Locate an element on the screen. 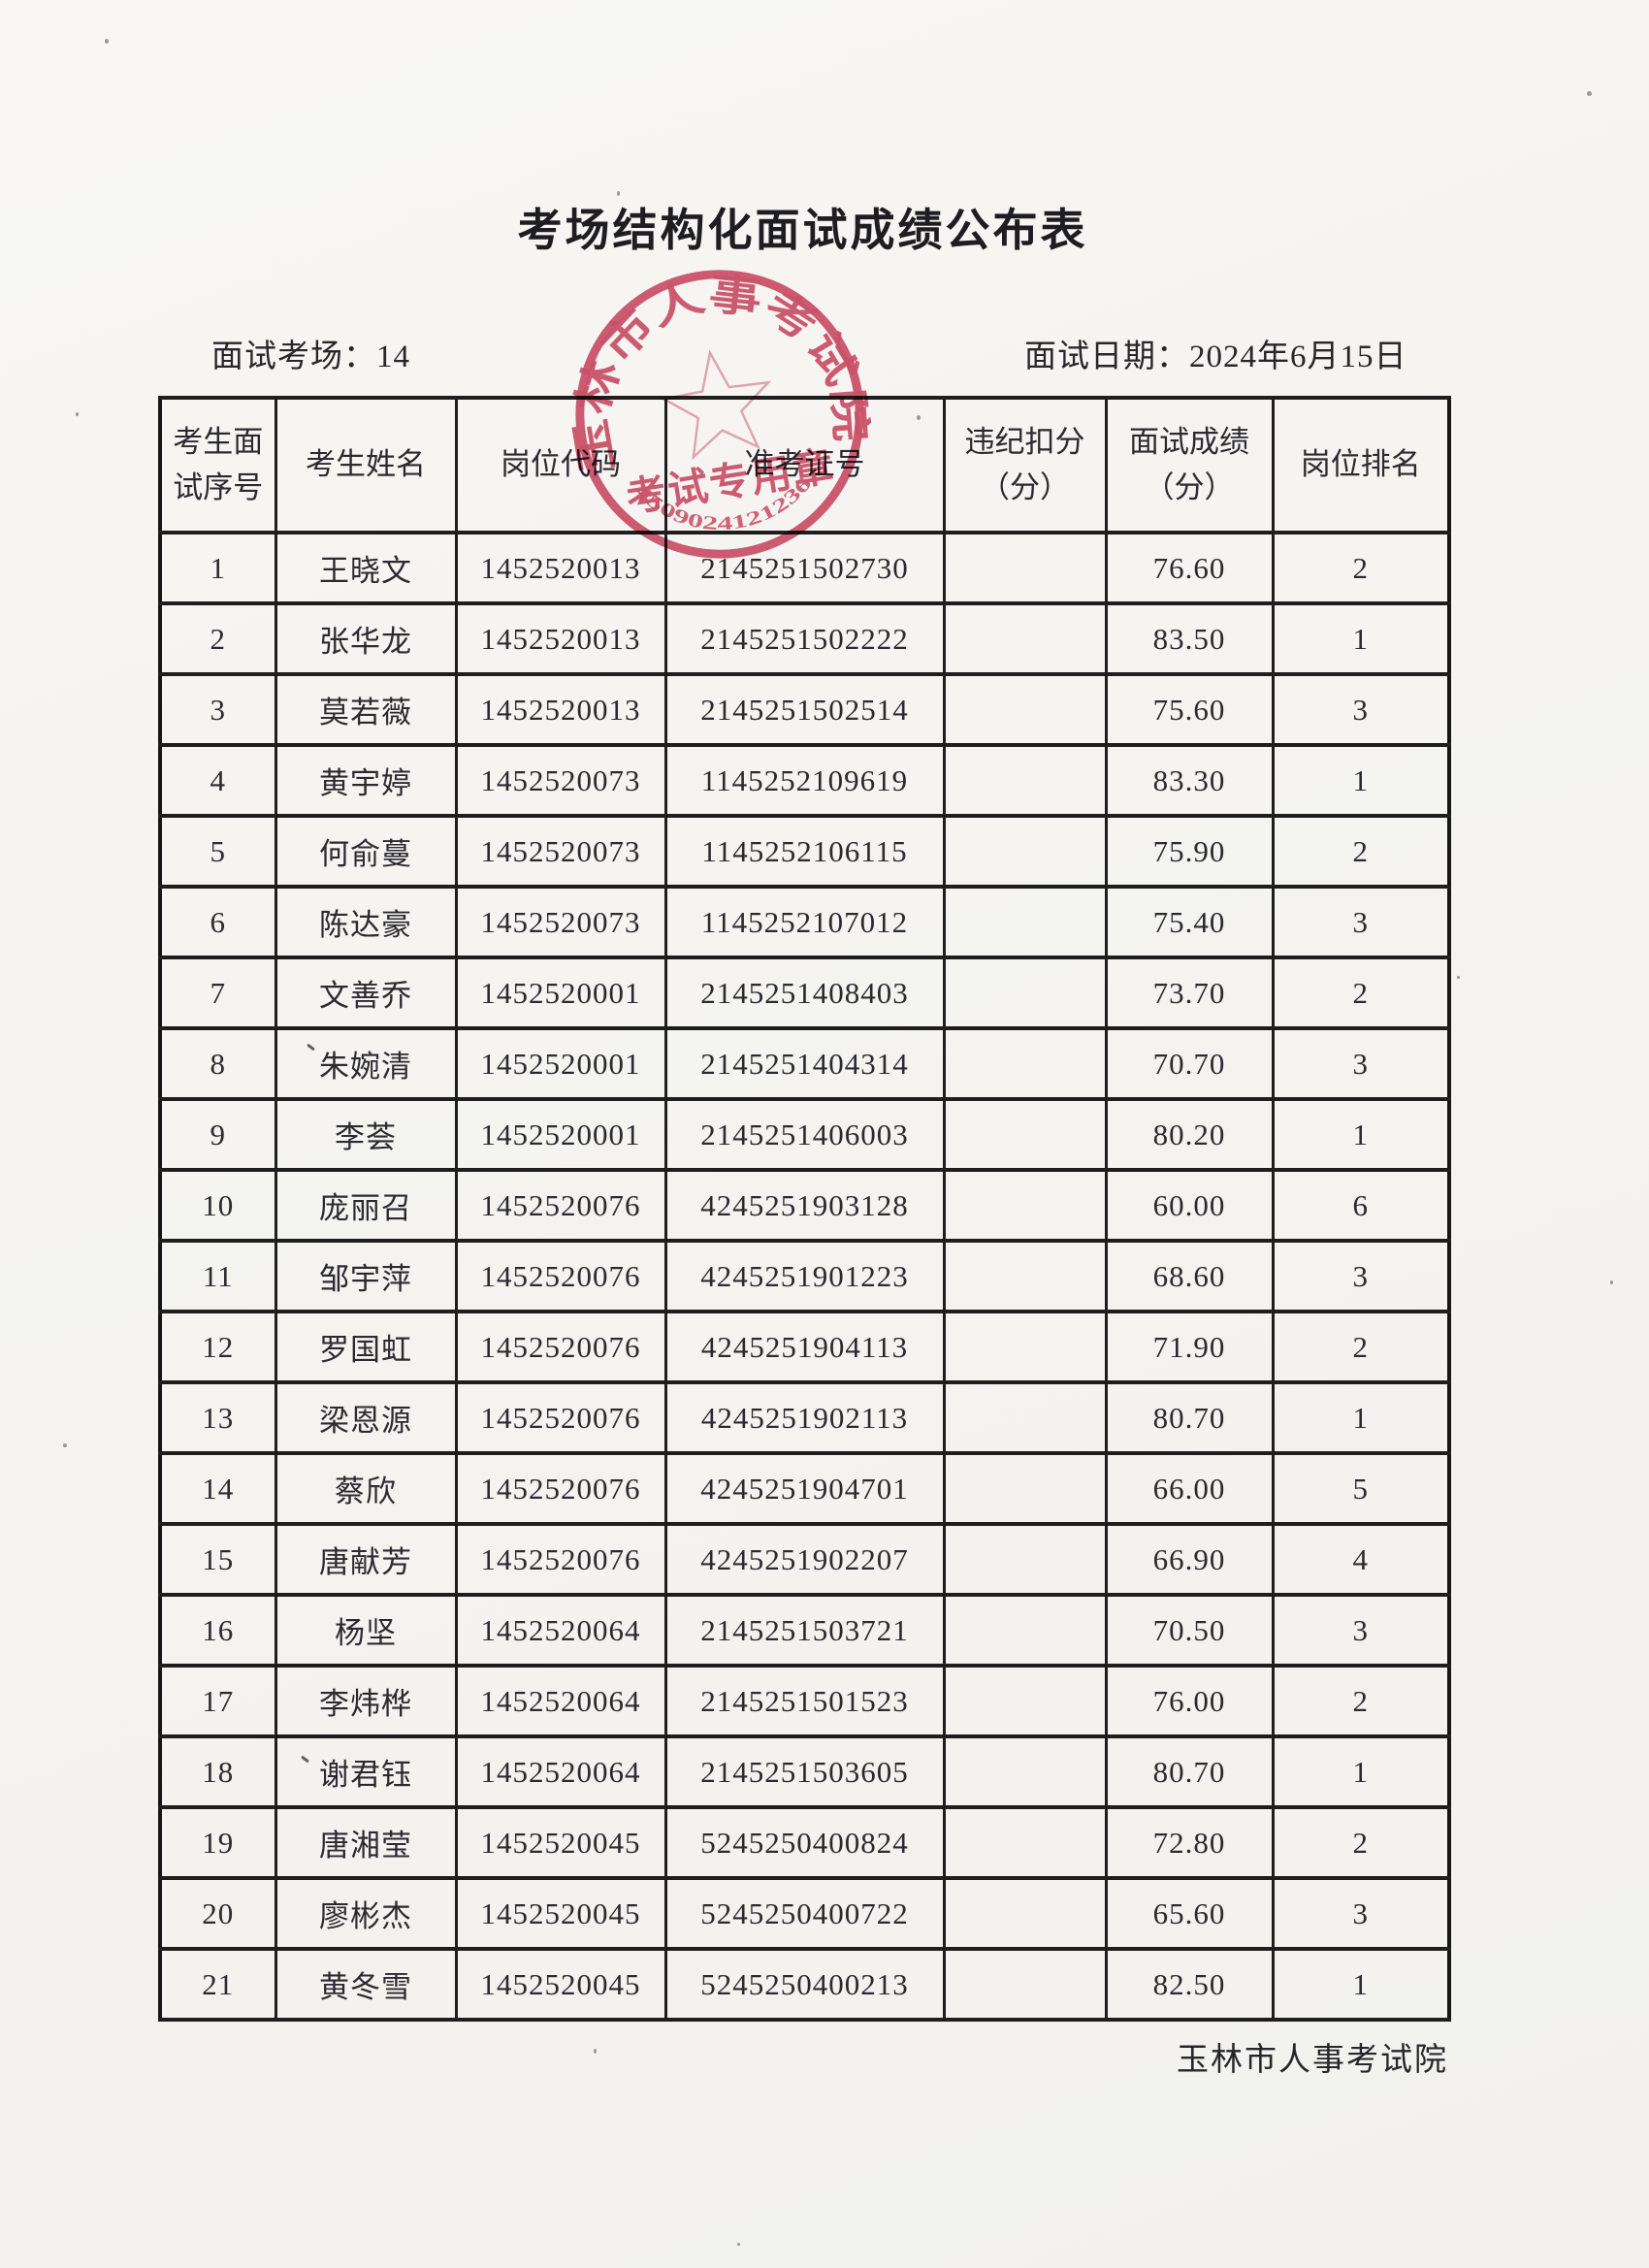 The height and width of the screenshot is (2268, 1649). table-row: 17 李炜桦 1452520064 2145251501523 76.00 2 is located at coordinates (804, 1701).